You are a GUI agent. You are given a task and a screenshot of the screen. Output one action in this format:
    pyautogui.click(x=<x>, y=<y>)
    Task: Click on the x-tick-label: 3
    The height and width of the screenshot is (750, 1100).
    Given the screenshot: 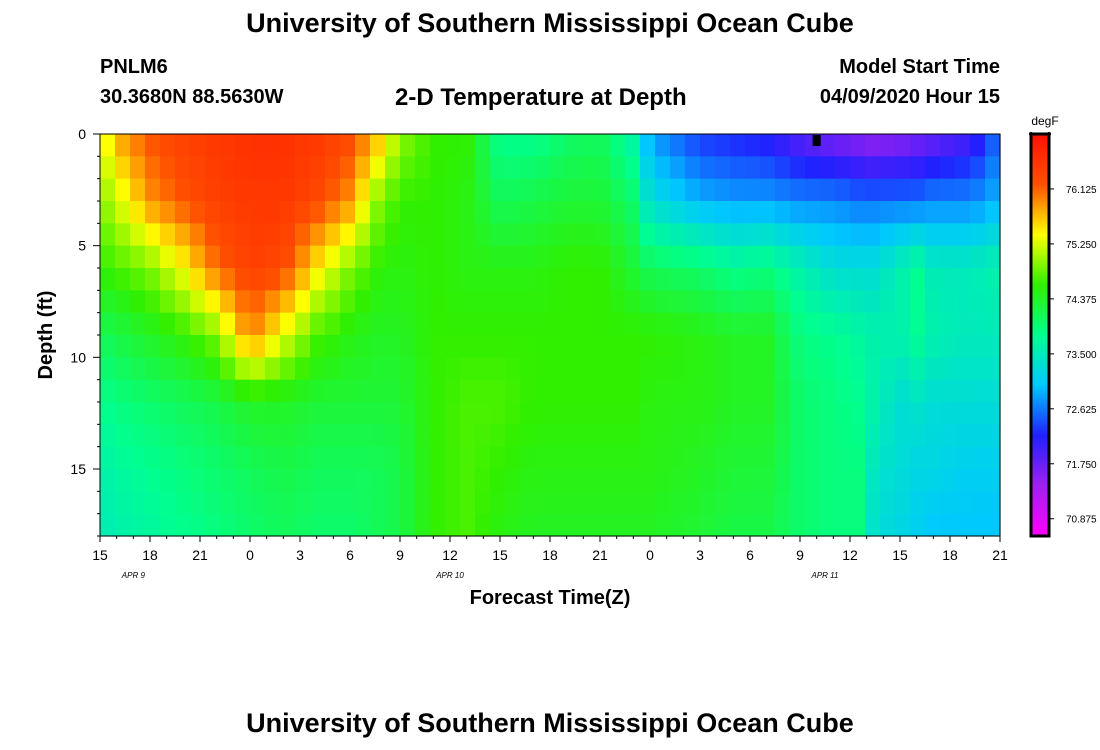 What is the action you would take?
    pyautogui.click(x=300, y=555)
    